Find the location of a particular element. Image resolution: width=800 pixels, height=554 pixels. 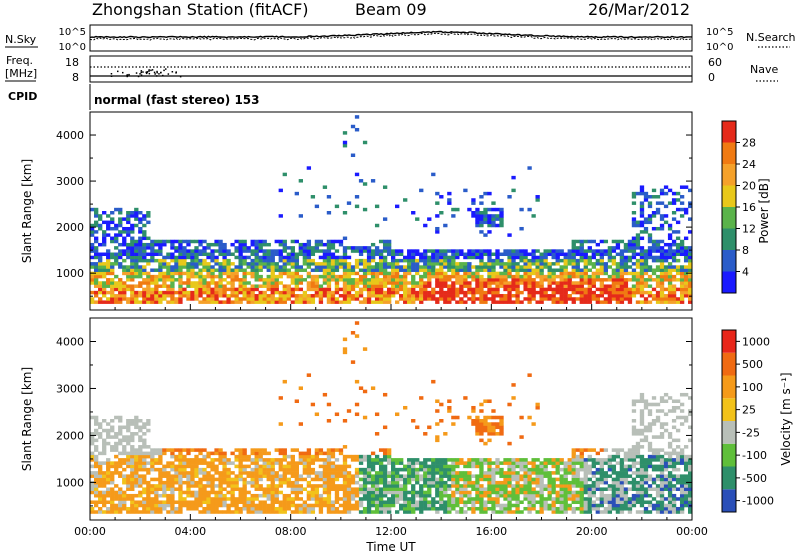

freq-panel-frame is located at coordinates (391, 69).